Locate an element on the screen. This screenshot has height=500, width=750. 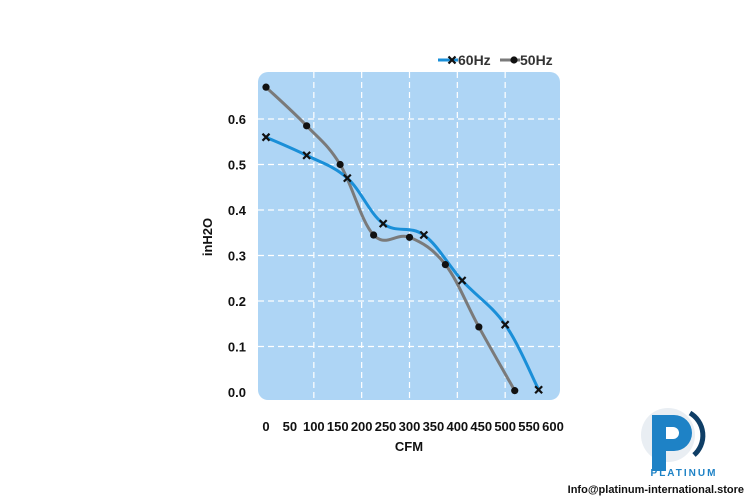
x-tick-label: 100 is located at coordinates (314, 426).